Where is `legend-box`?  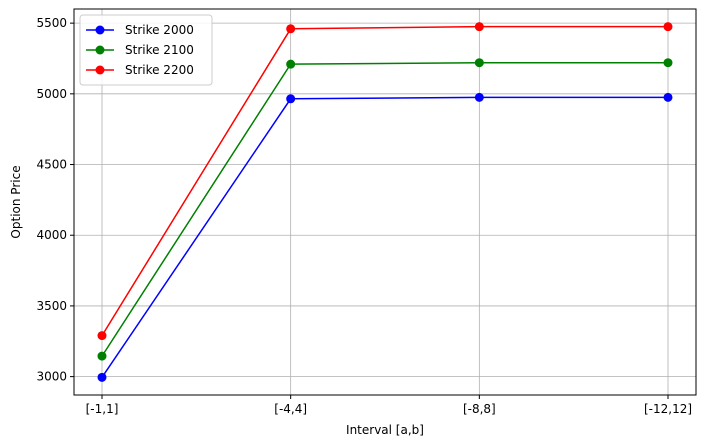
legend-box is located at coordinates (146, 50).